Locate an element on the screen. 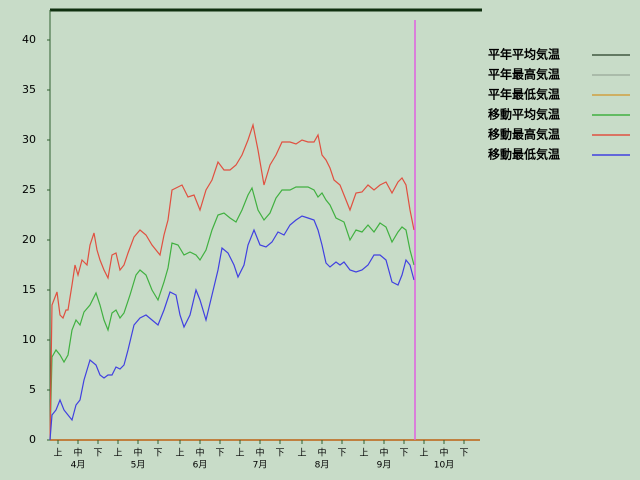 The width and height of the screenshot is (640, 480). legend-label: 移動平均気温 is located at coordinates (524, 114).